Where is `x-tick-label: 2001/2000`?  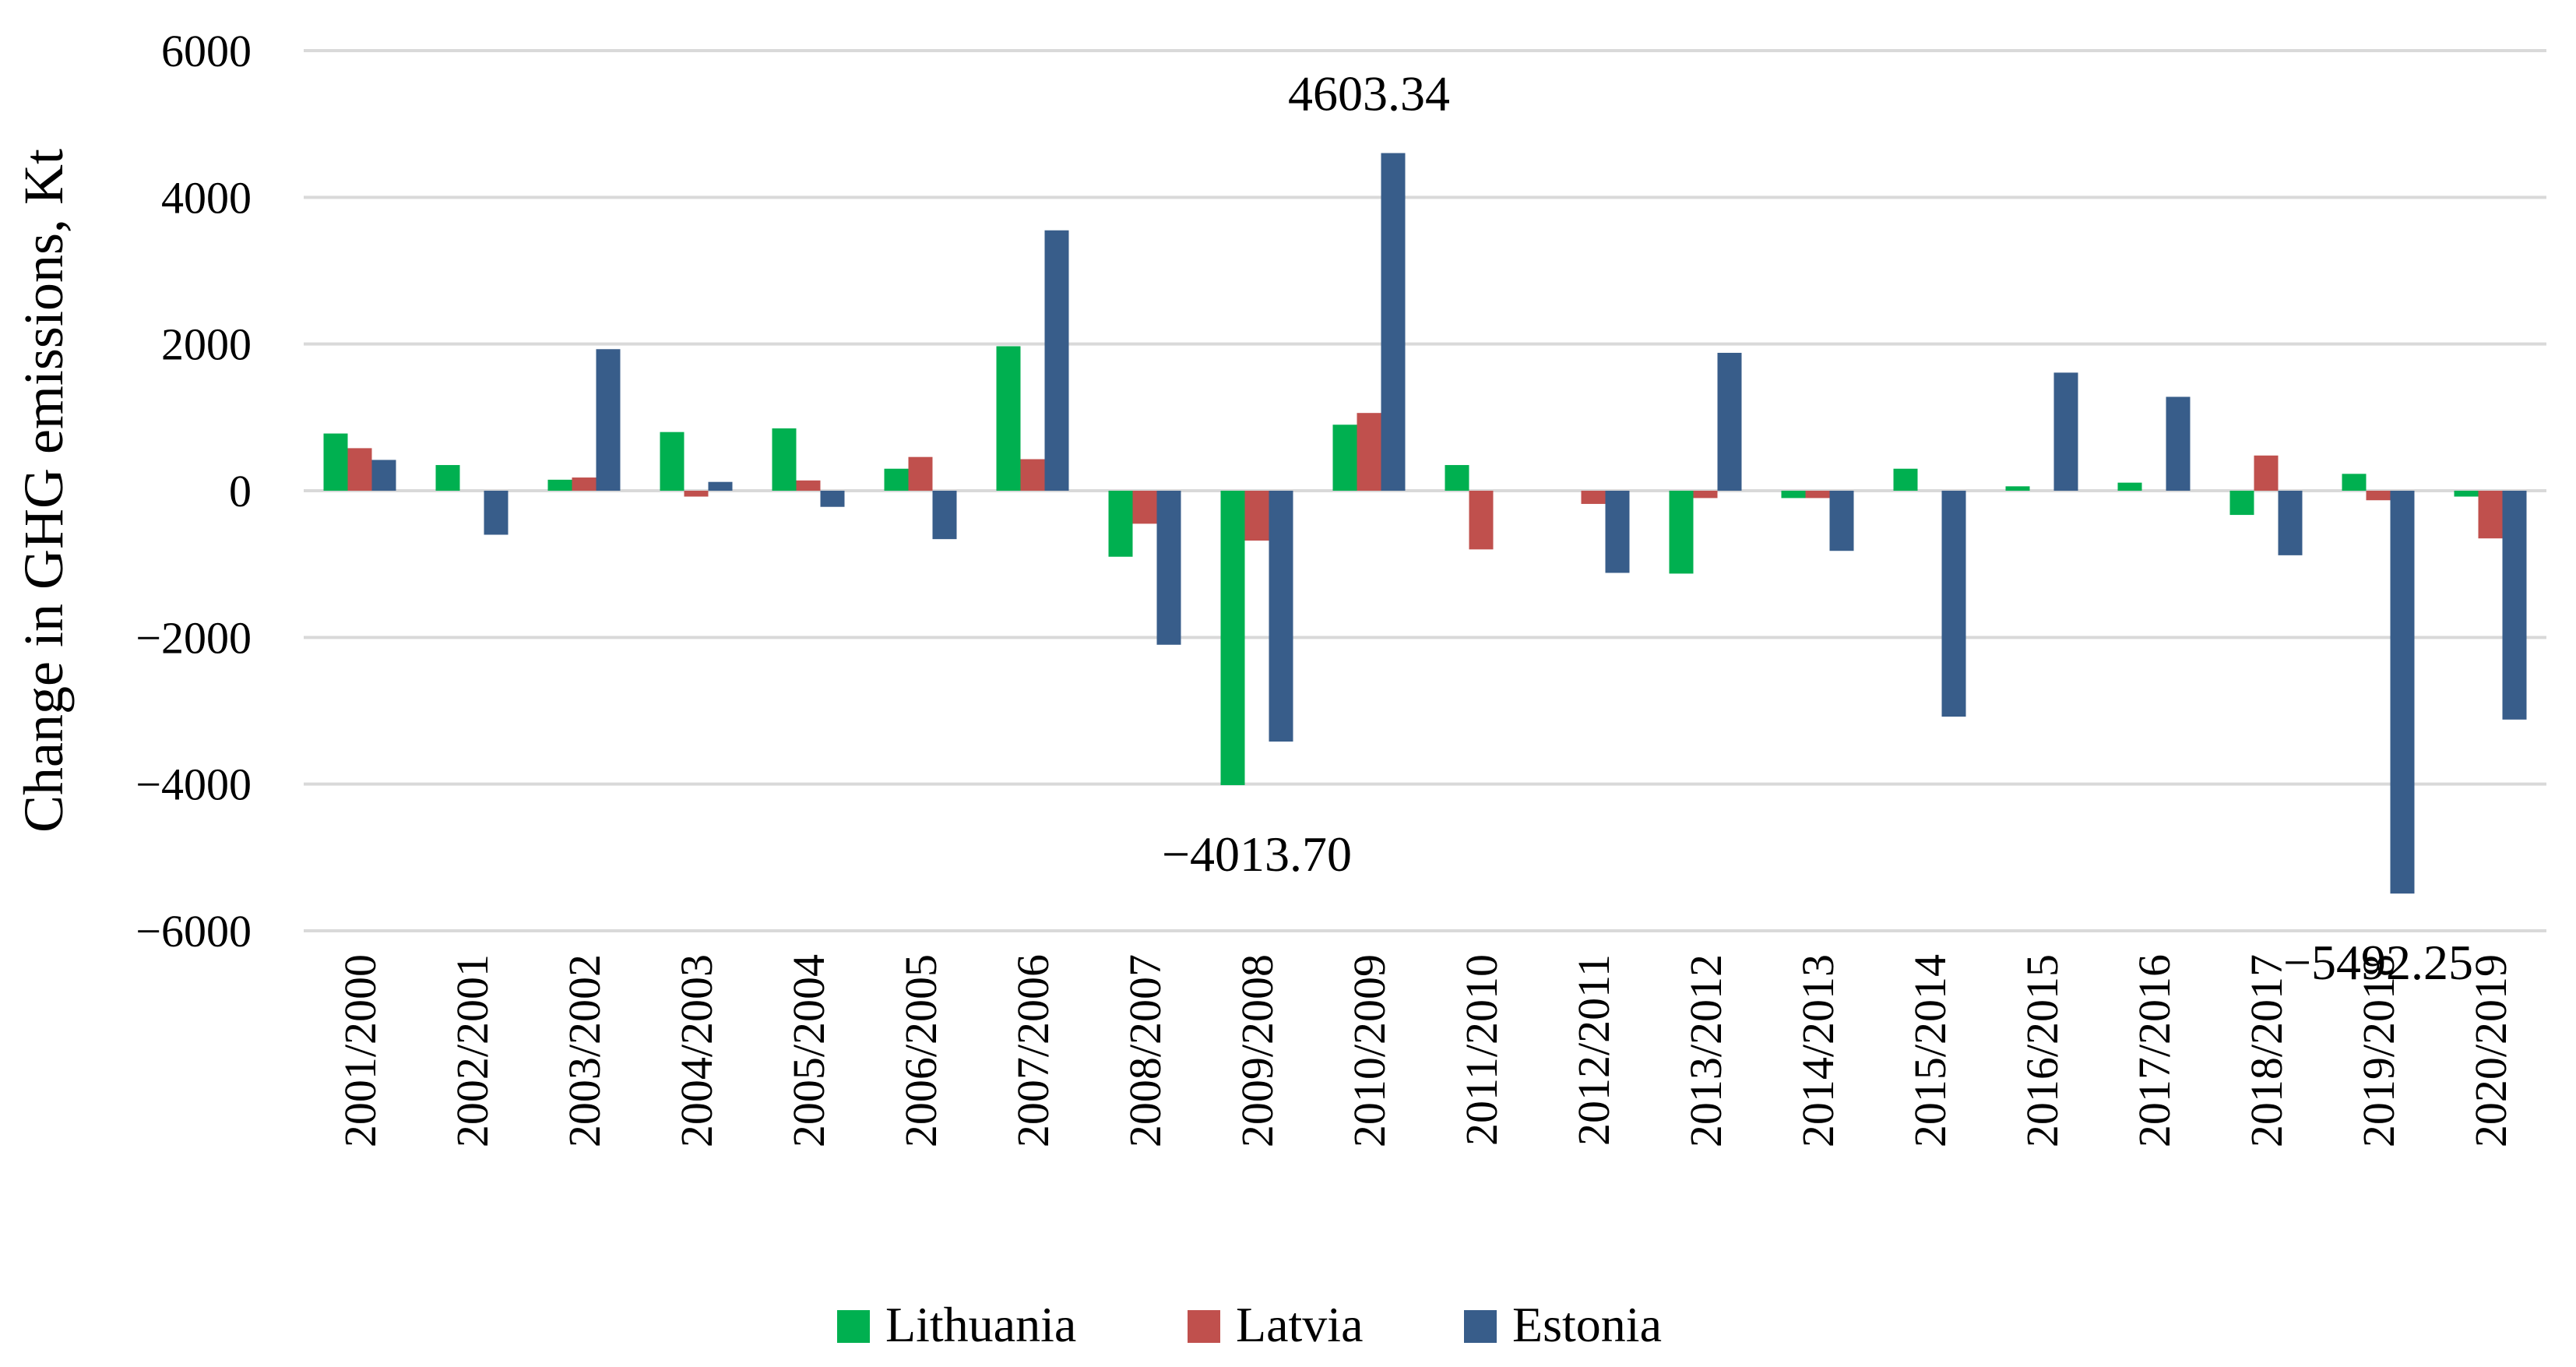
x-tick-label: 2001/2000 is located at coordinates (360, 1050).